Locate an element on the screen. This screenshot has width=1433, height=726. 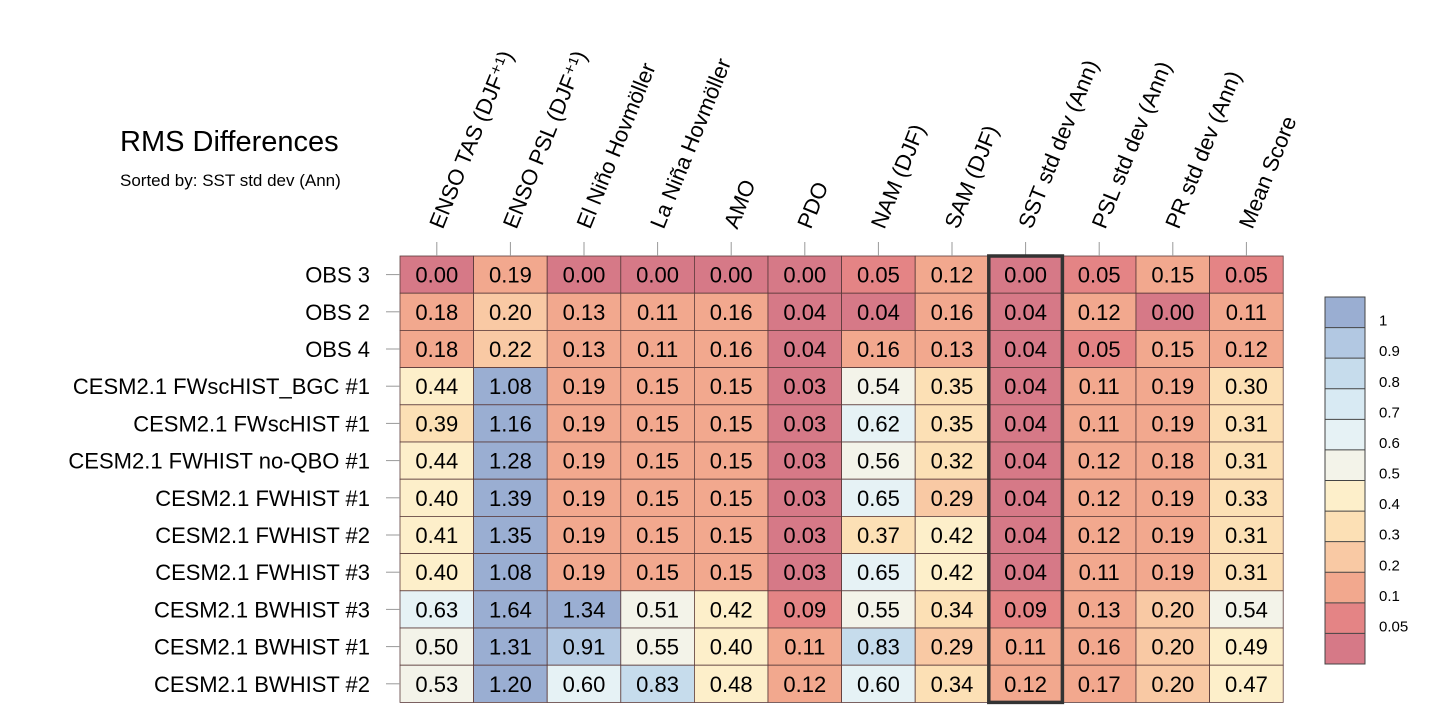
cell-value-label: 1.64 is located at coordinates (510, 609).